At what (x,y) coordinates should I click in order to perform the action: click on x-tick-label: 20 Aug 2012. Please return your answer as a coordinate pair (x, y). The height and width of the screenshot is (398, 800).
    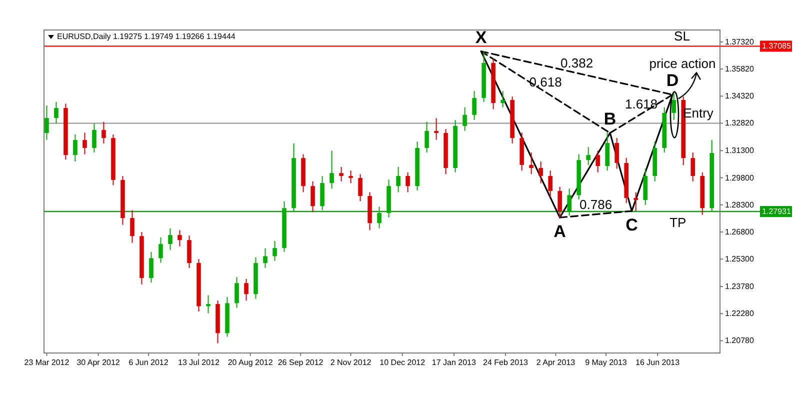
    Looking at the image, I should click on (251, 362).